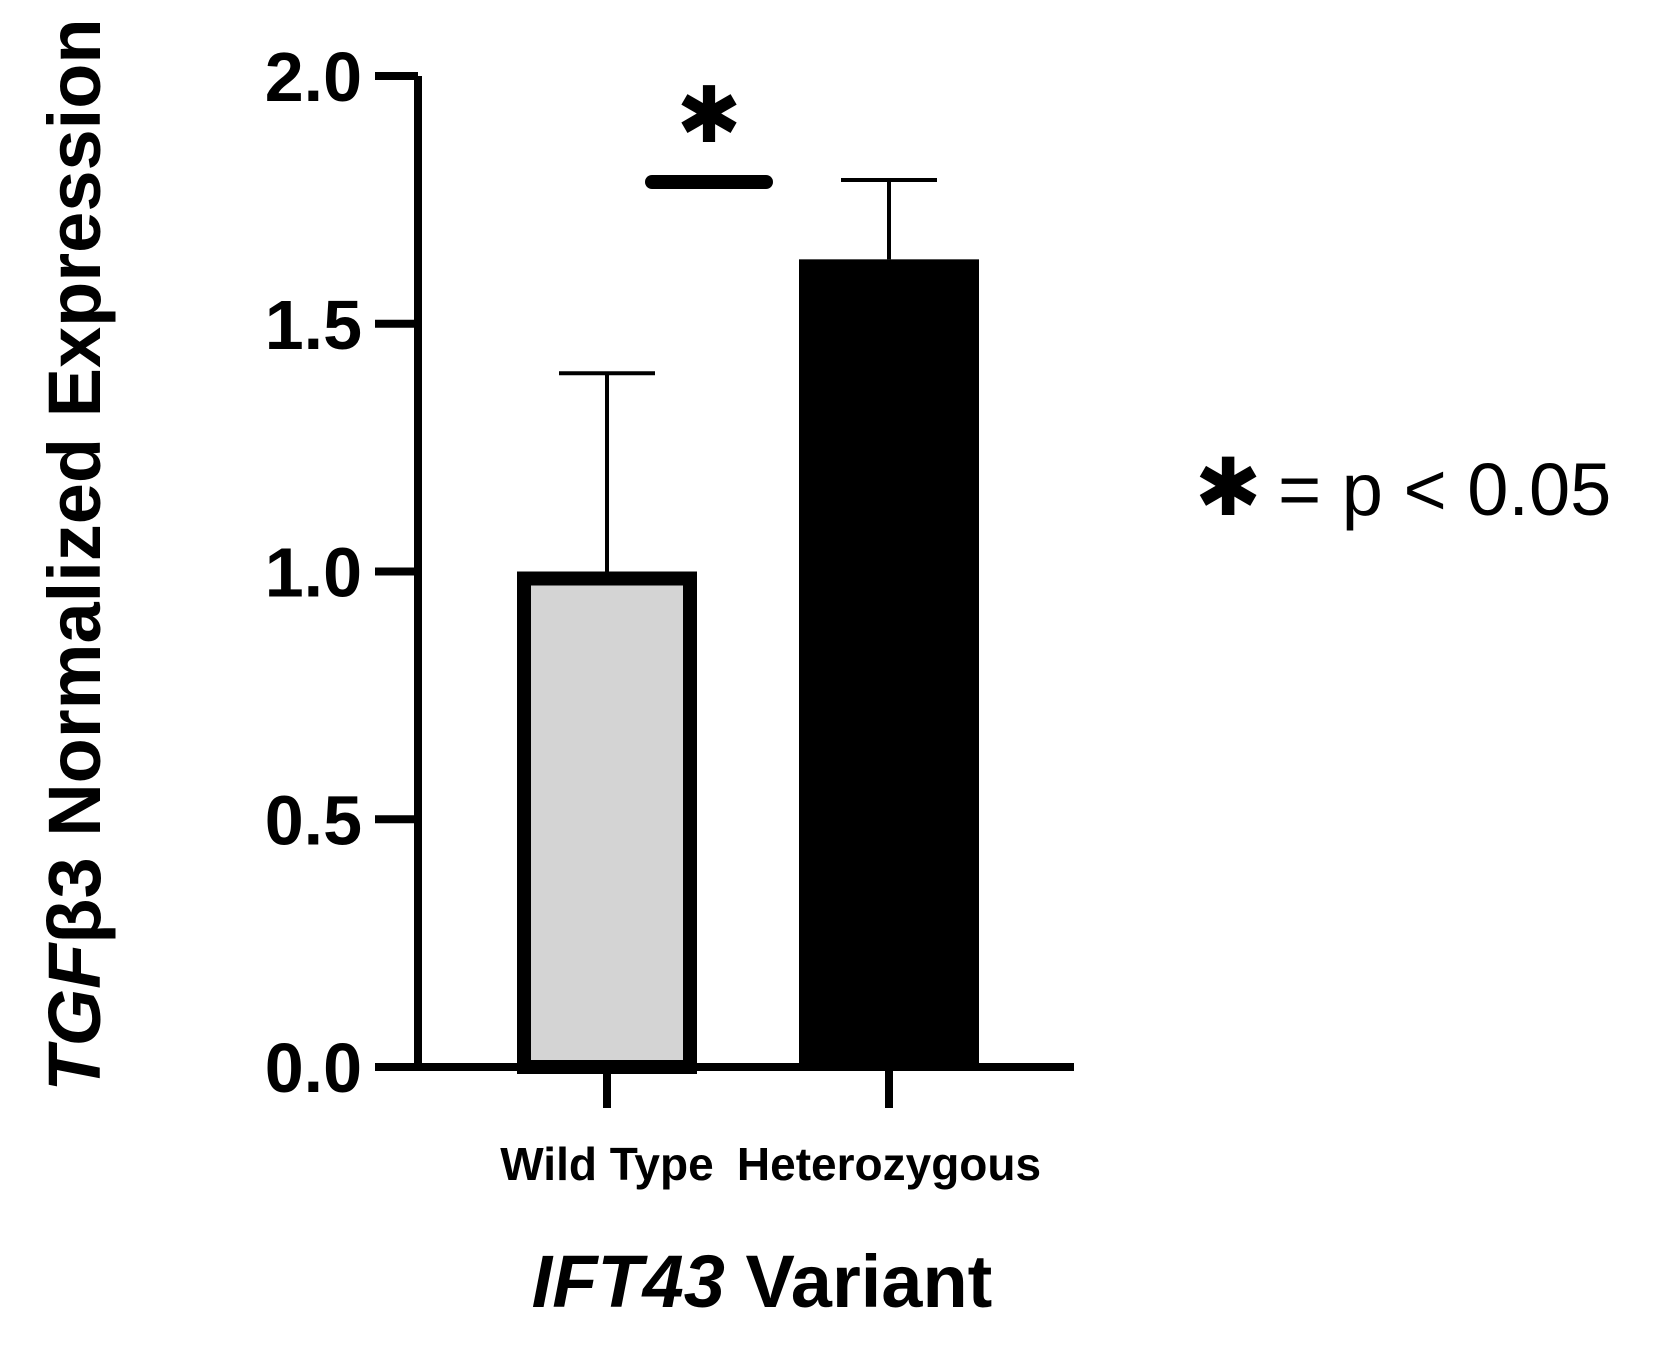 This screenshot has height=1356, width=1656. I want to click on legend-star: ✱, so click(1227, 487).